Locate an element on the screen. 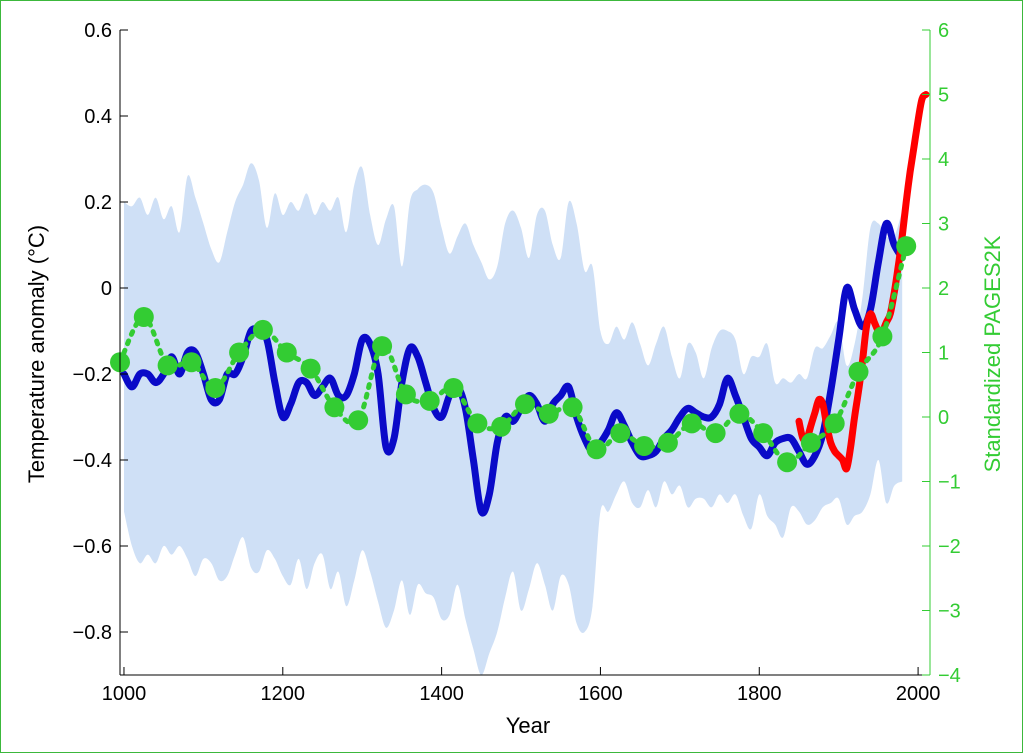 This screenshot has width=1023, height=753. y-tick-label: −0.4 is located at coordinates (92, 461).